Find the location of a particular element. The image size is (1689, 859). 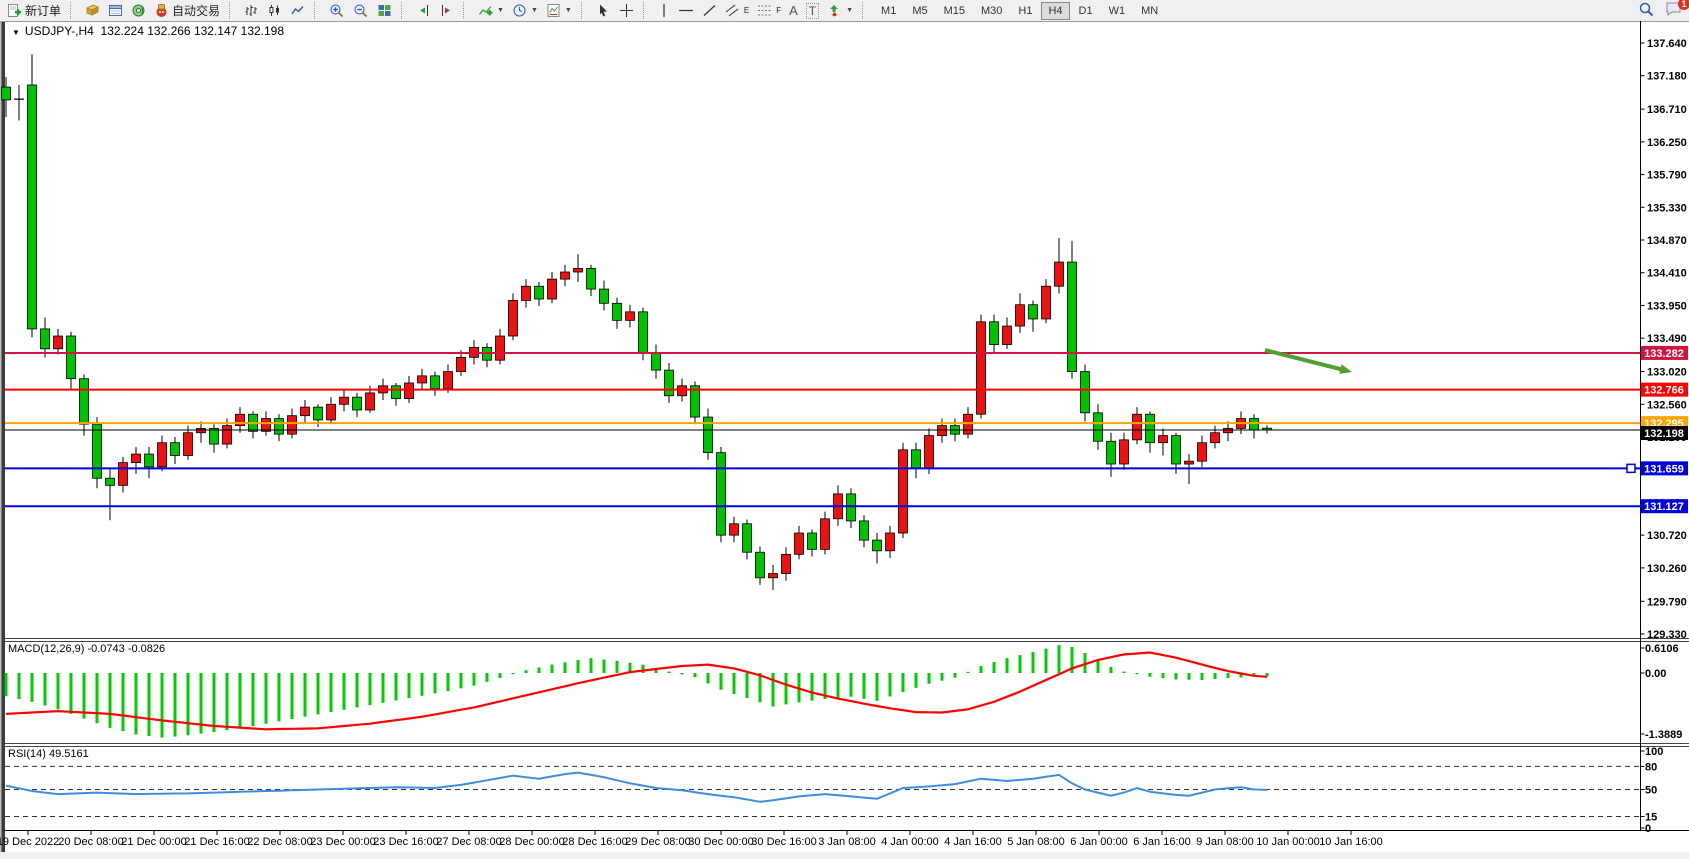

autotrading-label: 自动交易 is located at coordinates (196, 11).